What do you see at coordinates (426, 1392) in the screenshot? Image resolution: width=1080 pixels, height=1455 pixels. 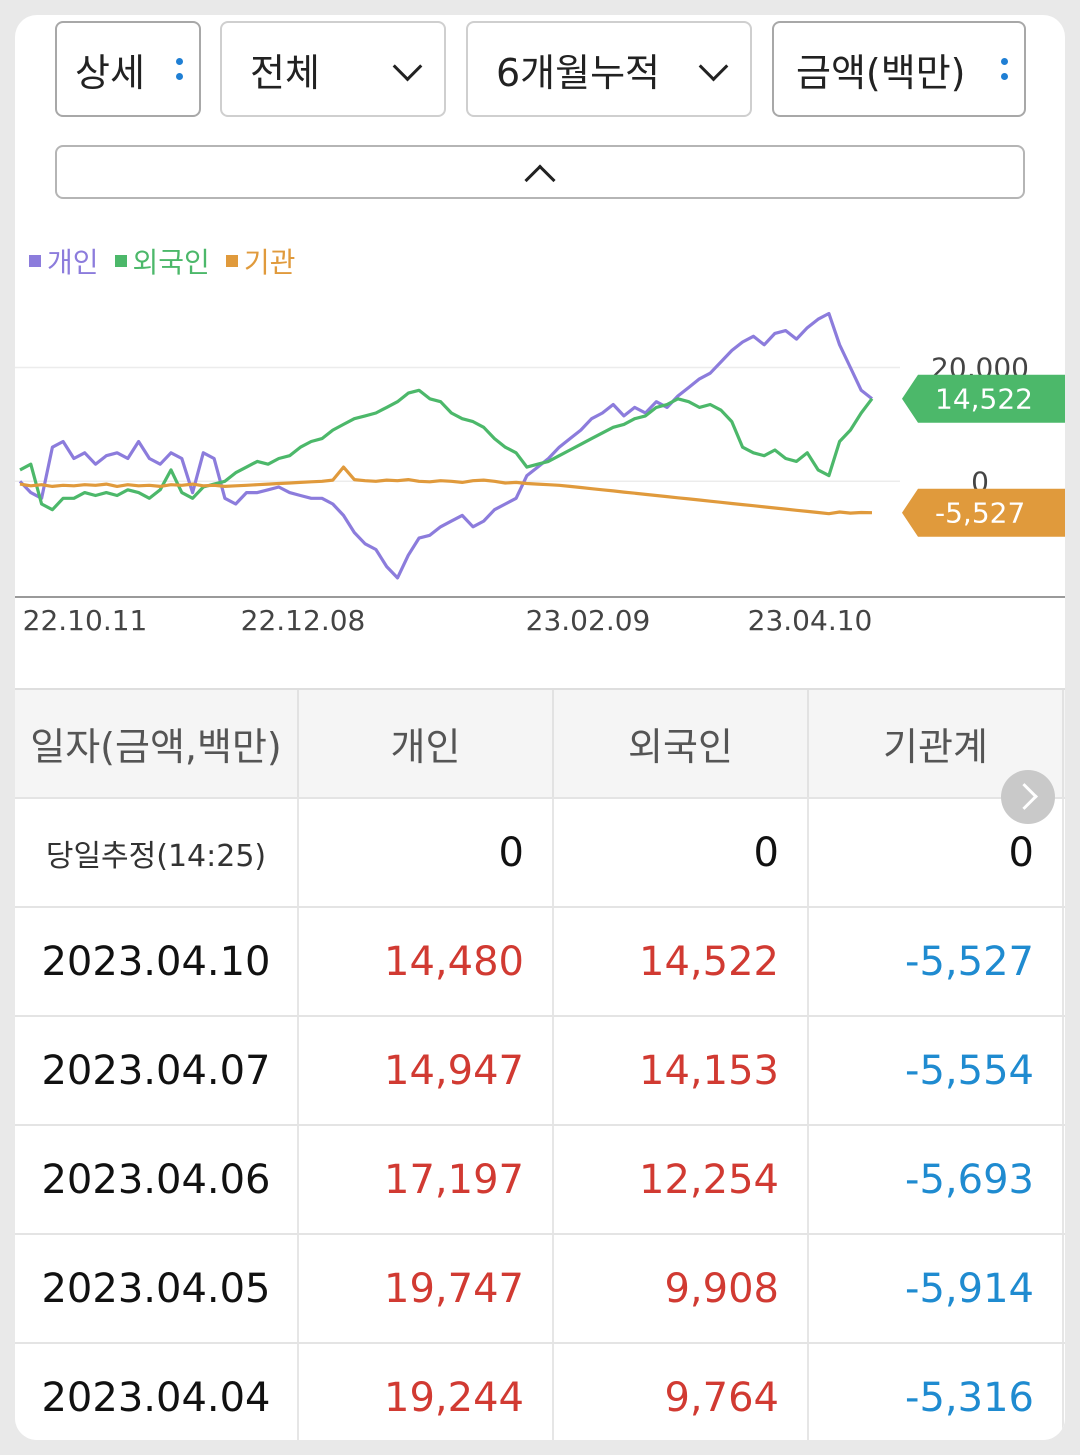 I see `row-individual: 19,244` at bounding box center [426, 1392].